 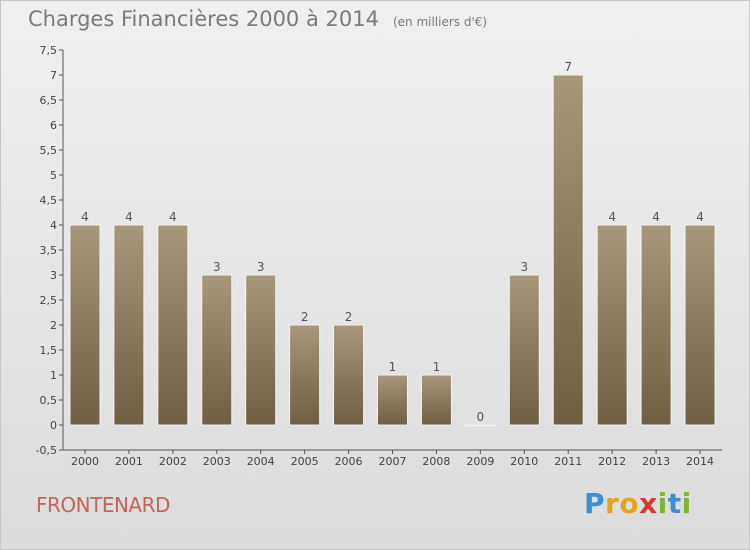 I want to click on data-label-2001: 4, so click(x=129, y=217).